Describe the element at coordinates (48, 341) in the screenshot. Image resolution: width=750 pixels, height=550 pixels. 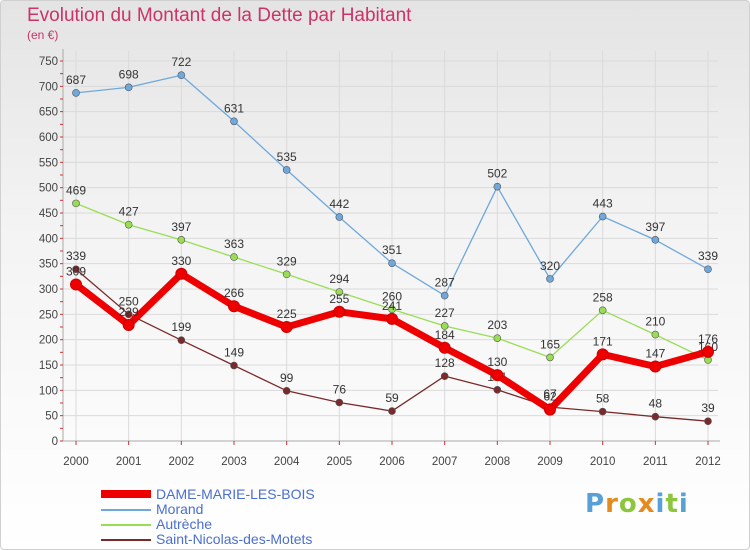
I see `y-tick-label-200: 200` at that location.